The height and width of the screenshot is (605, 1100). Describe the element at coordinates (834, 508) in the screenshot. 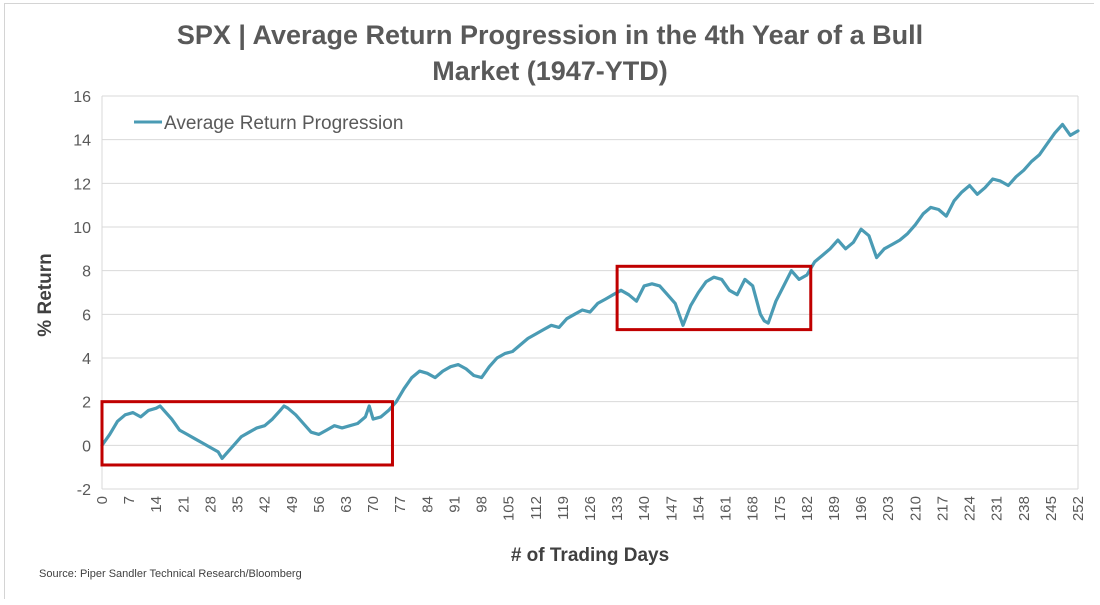

I see `x-tick-label-27: 189` at that location.